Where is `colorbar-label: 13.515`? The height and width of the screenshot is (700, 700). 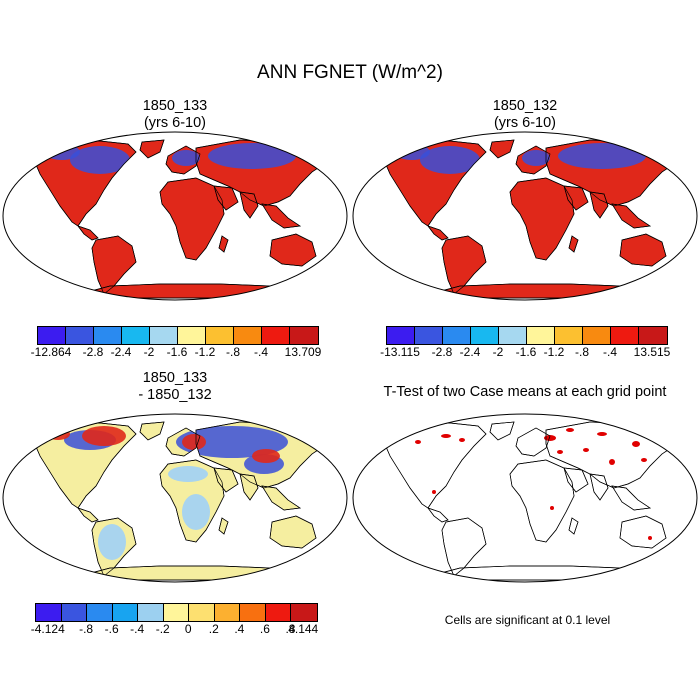
colorbar-label: 13.515 is located at coordinates (652, 352).